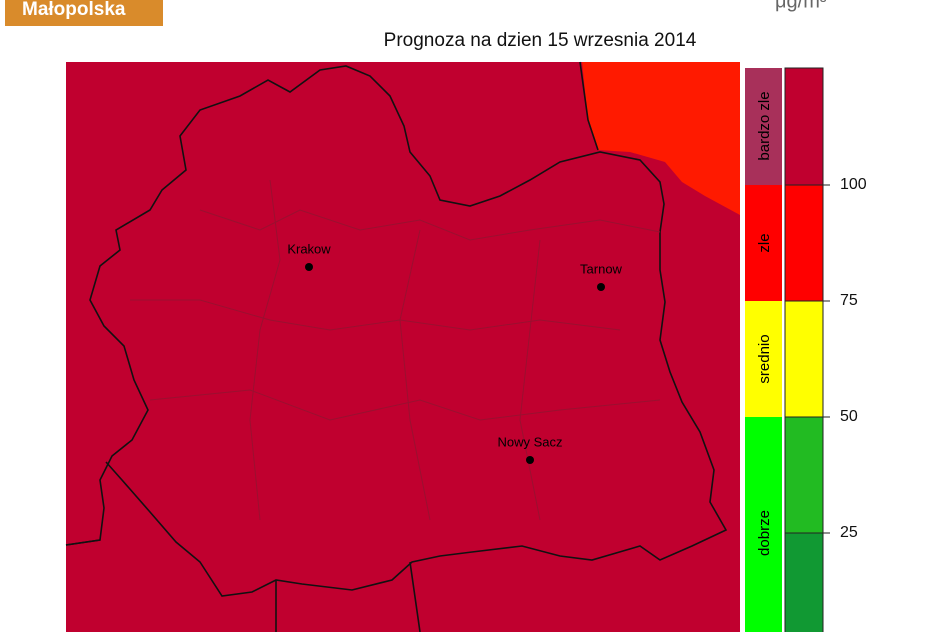  I want to click on legend-label: zle, so click(764, 242).